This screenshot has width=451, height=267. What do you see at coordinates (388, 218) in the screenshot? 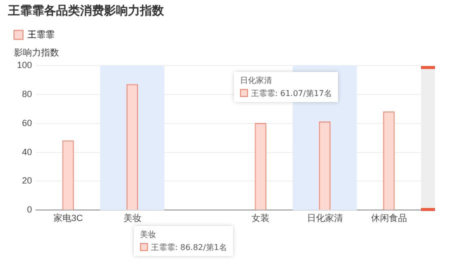
I see `x-tick-label: 休闲食品` at bounding box center [388, 218].